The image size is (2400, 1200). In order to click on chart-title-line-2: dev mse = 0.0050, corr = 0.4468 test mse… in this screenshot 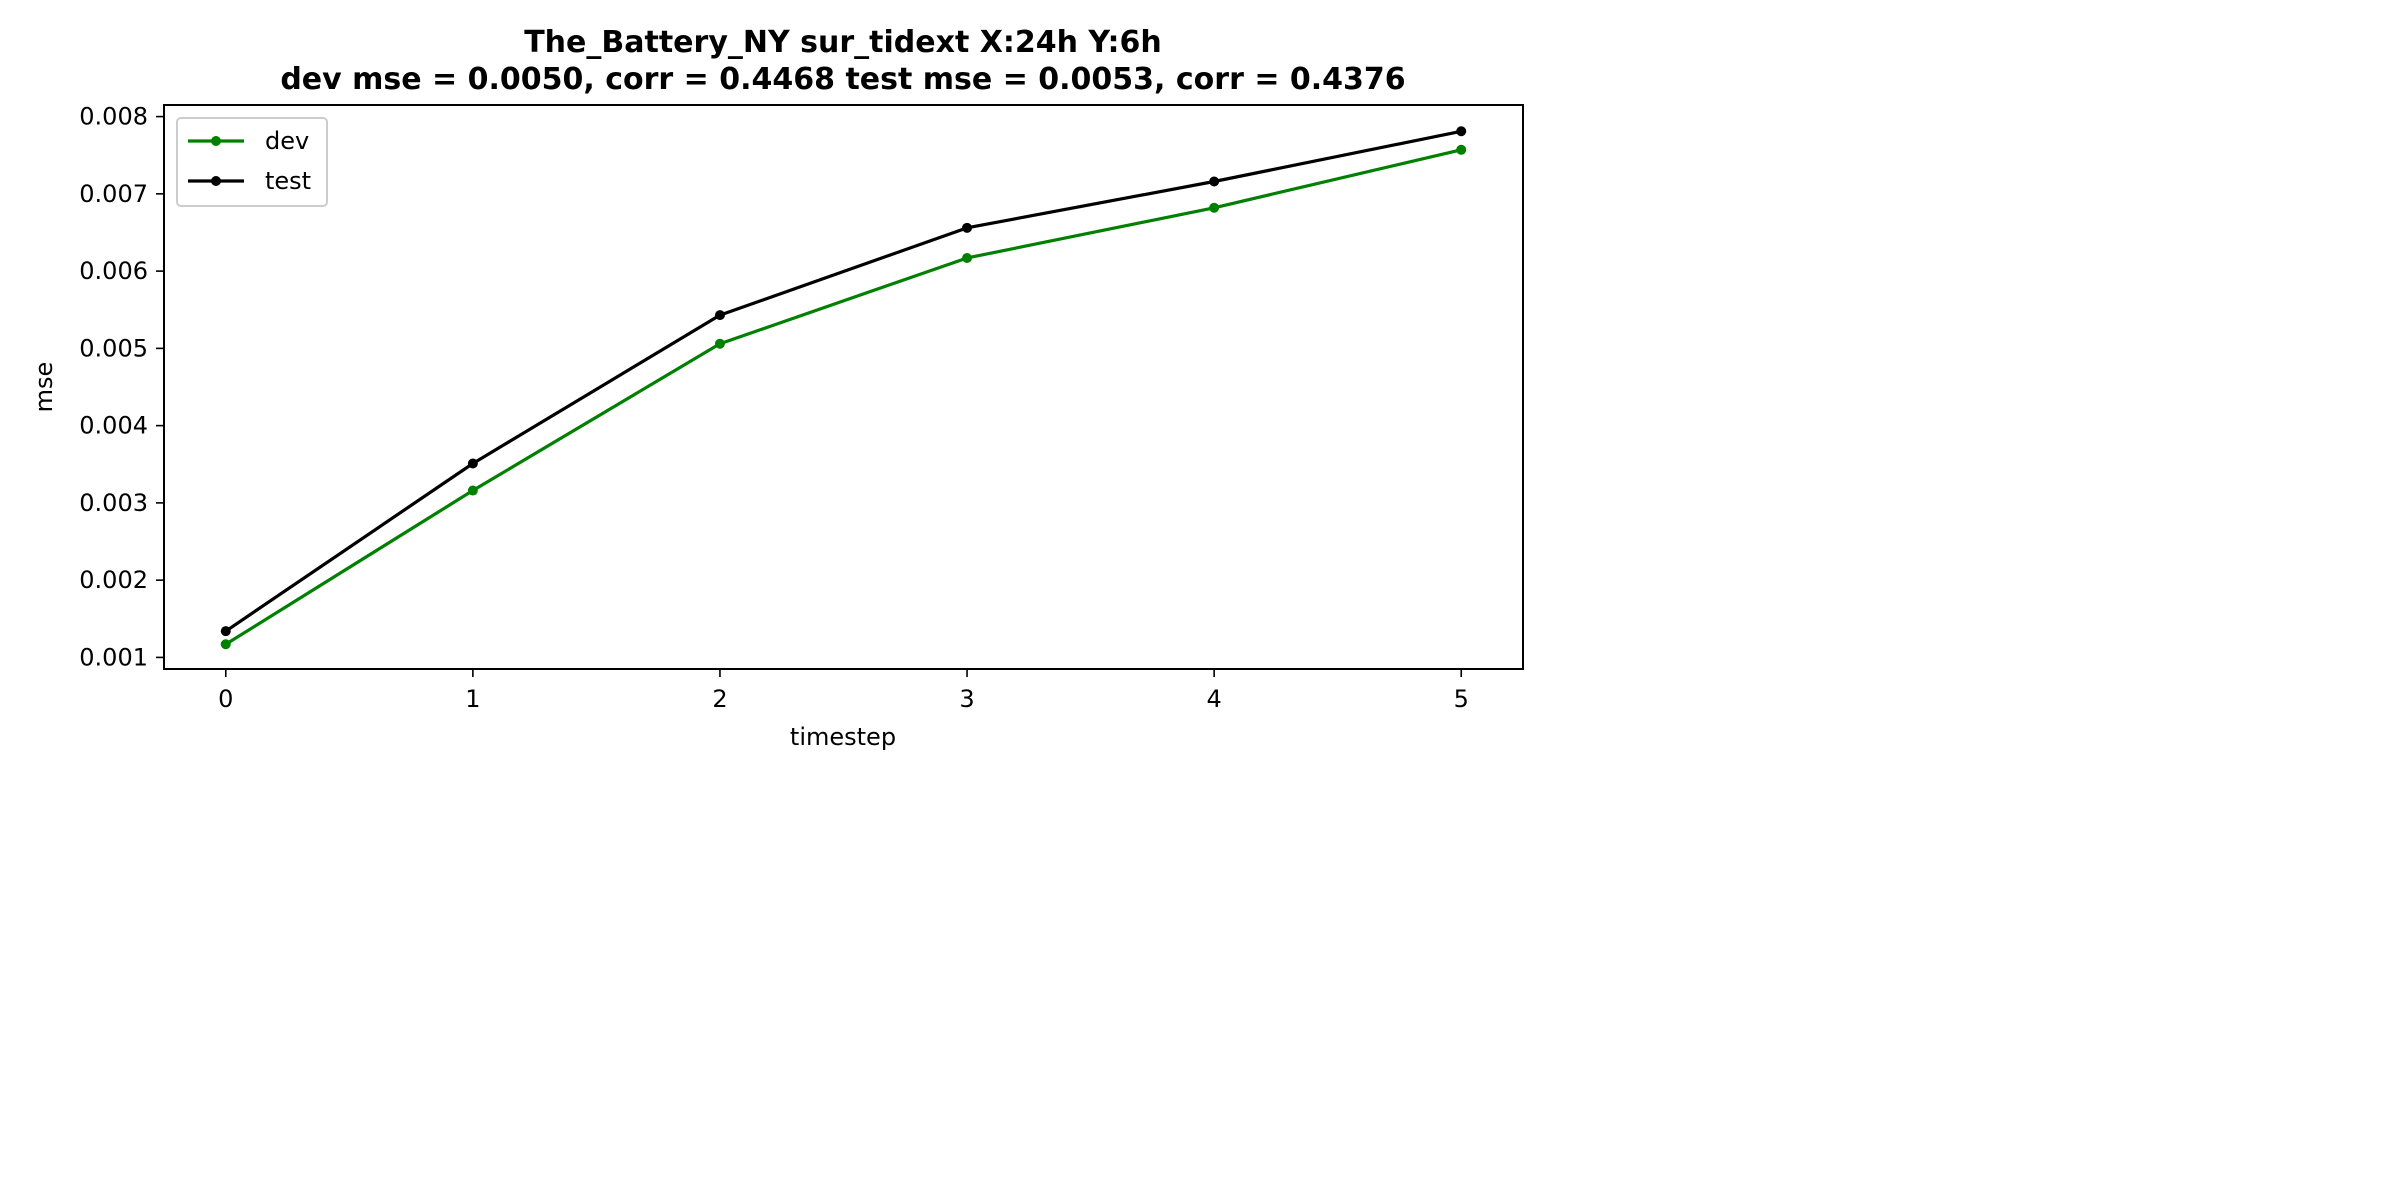, I will do `click(842, 79)`.